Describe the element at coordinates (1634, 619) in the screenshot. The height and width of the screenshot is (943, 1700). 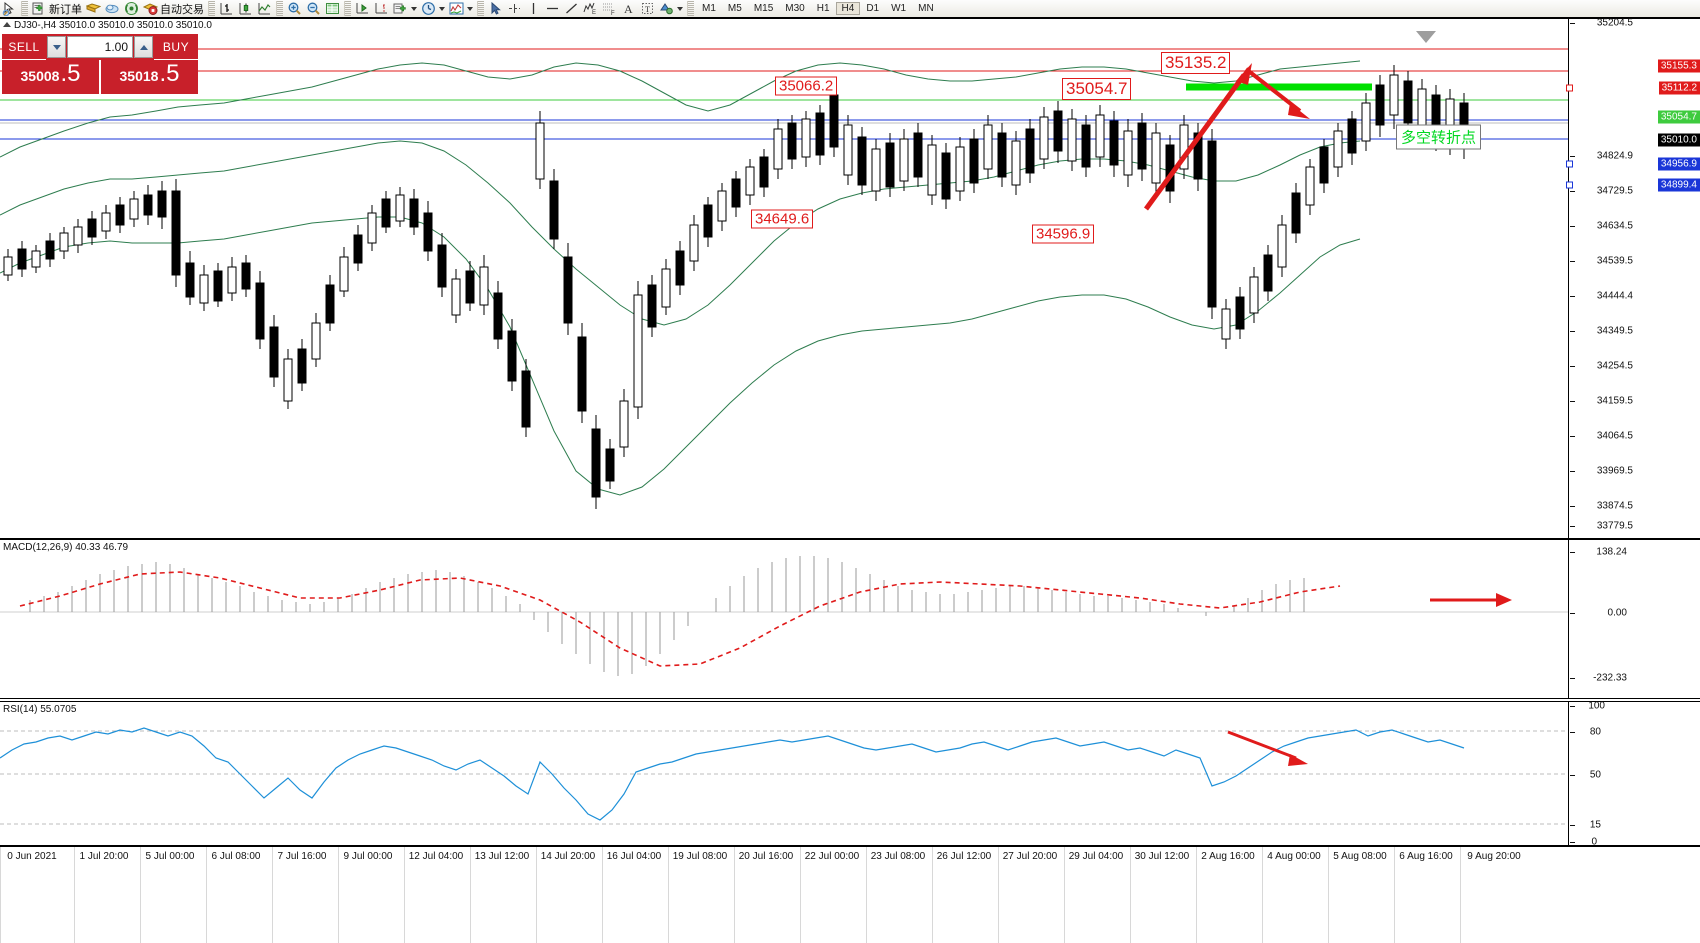
I see `macd-axis: 138.24 0.00 -232.33` at that location.